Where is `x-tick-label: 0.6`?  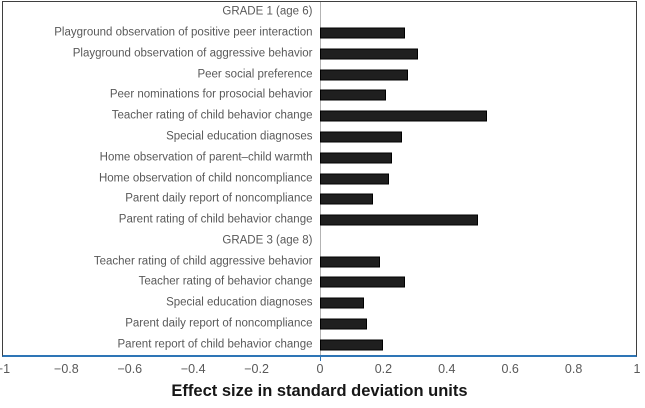
x-tick-label: 0.6 is located at coordinates (510, 369).